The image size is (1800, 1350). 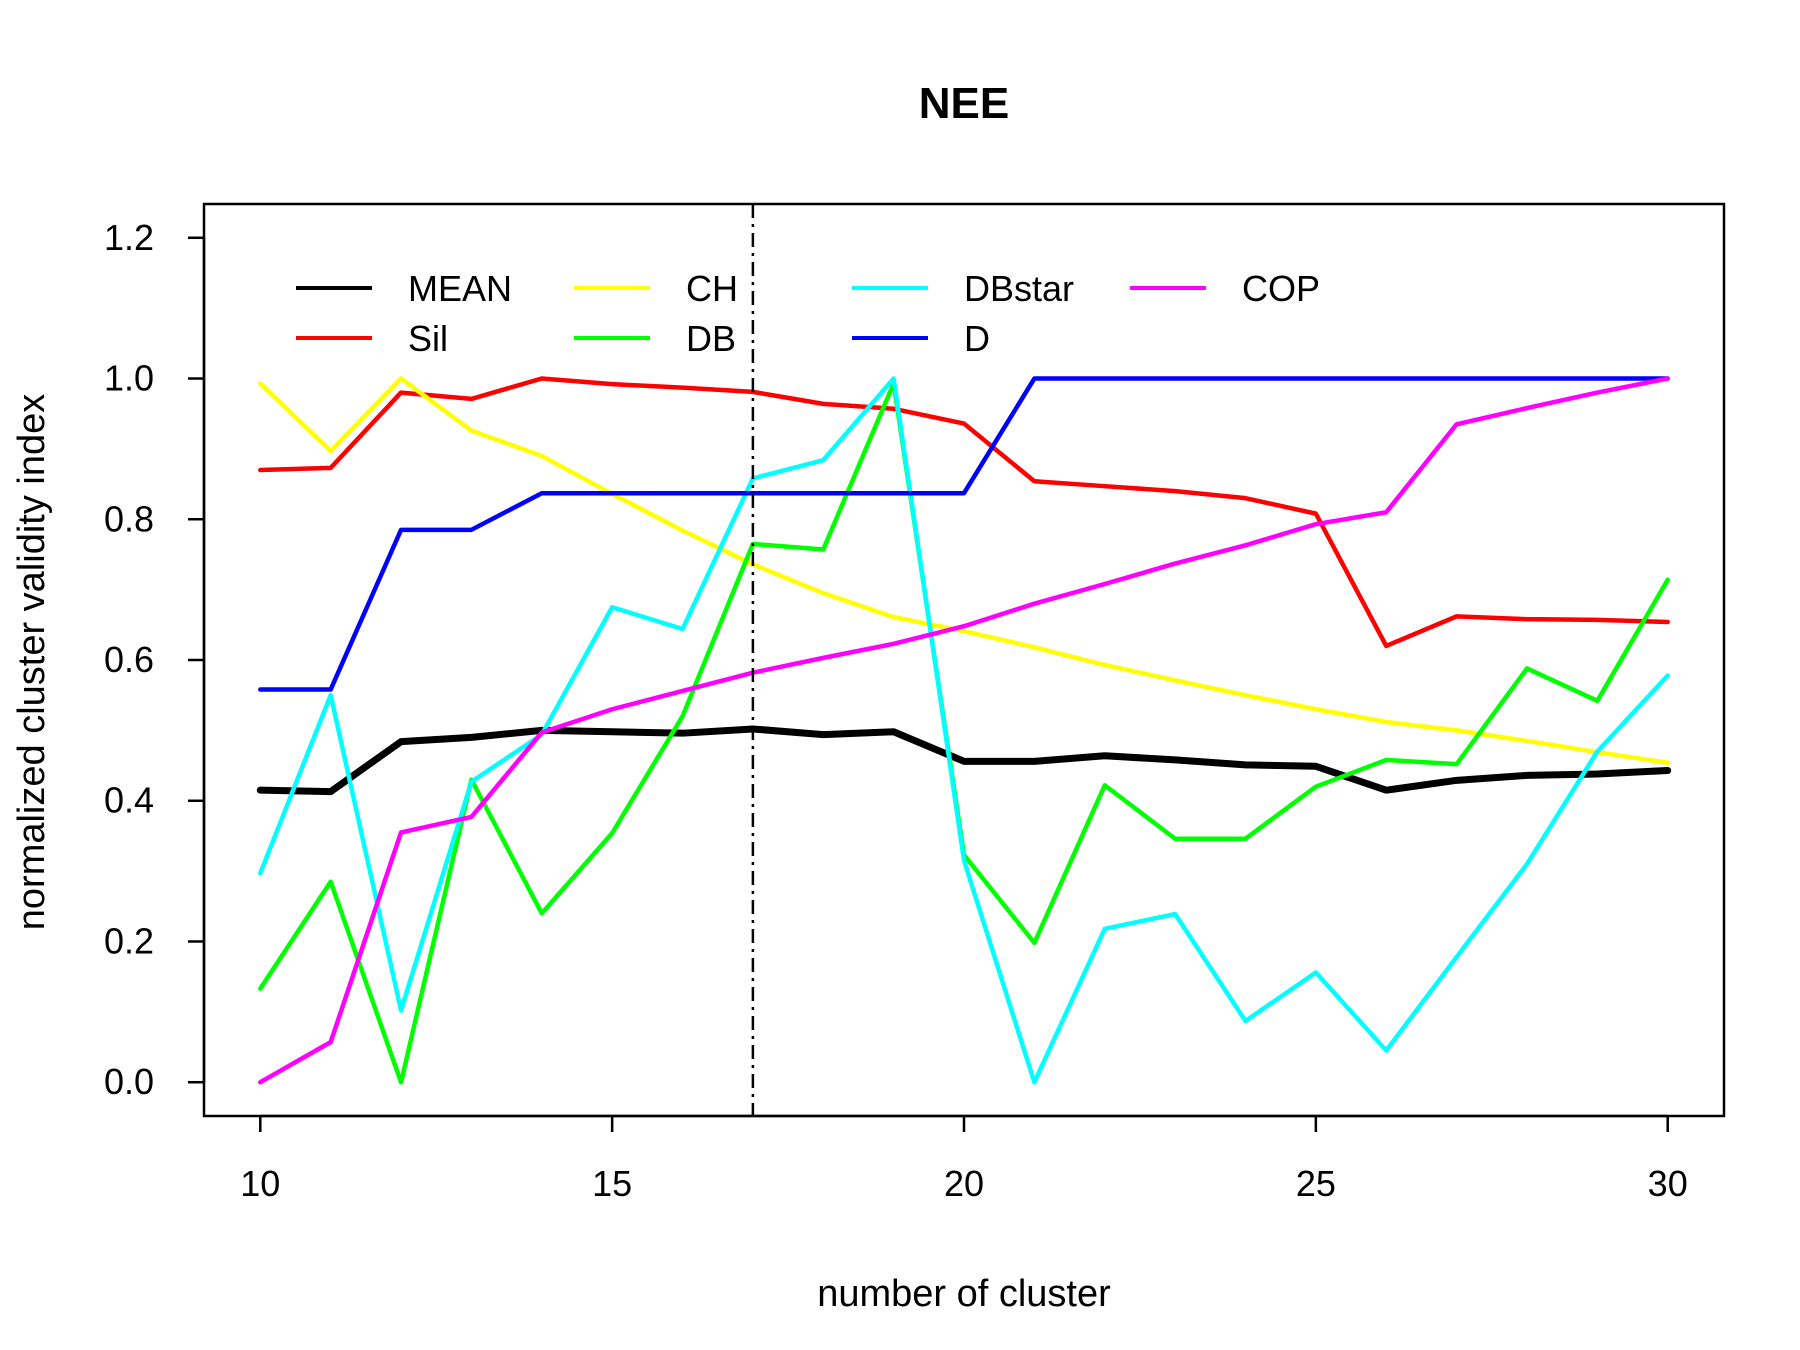 I want to click on series-line-mean, so click(x=964, y=760).